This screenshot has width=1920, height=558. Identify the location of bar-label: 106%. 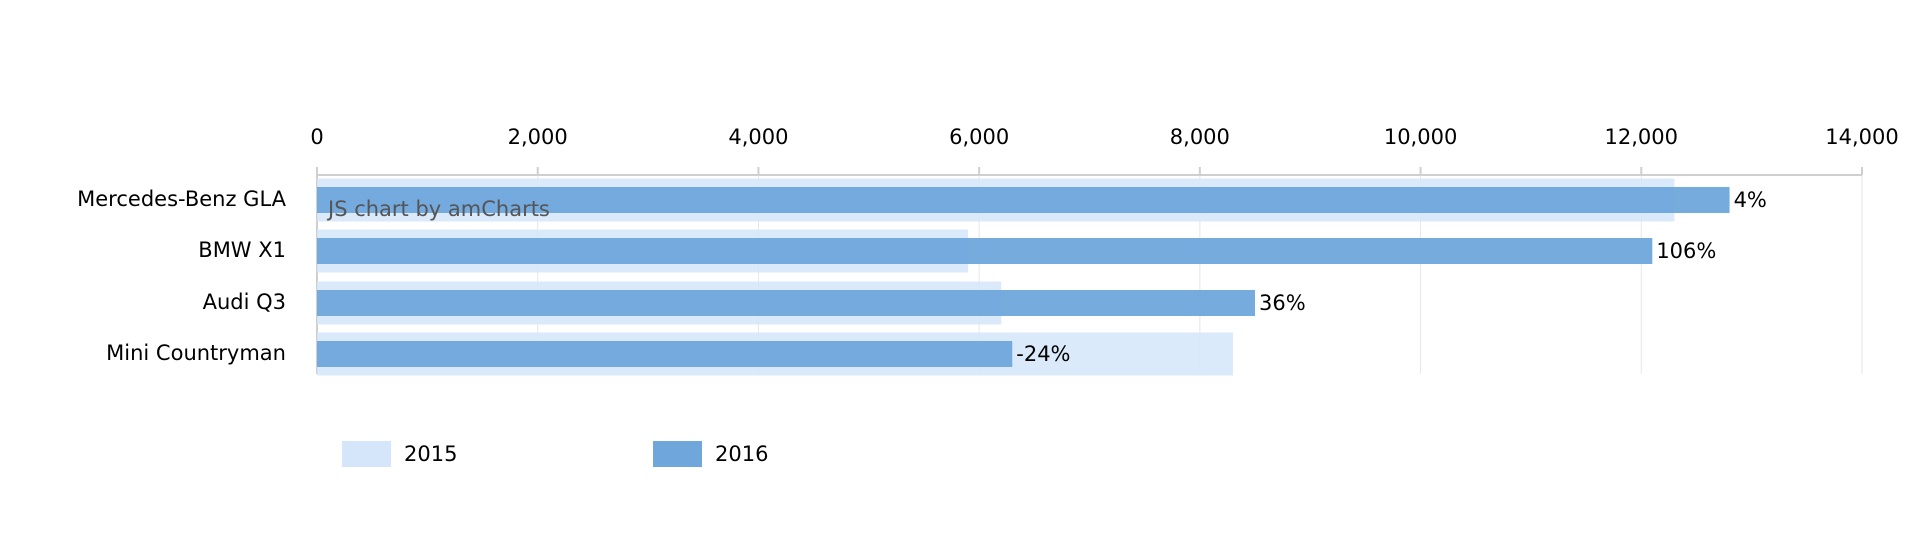
(1686, 251).